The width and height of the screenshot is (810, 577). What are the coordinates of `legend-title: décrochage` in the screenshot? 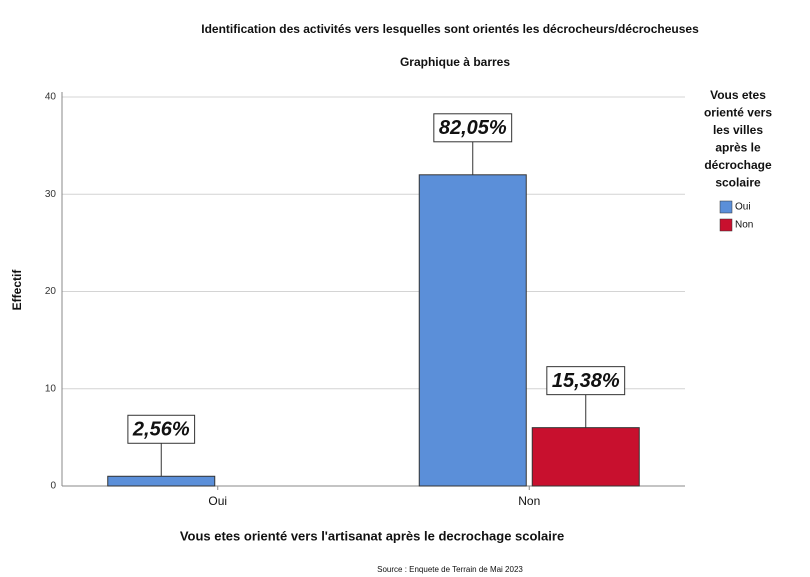 It's located at (738, 165).